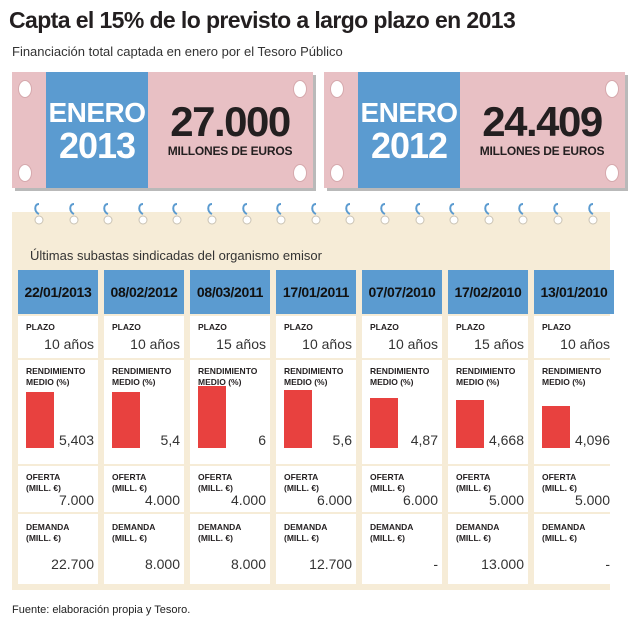 The image size is (640, 632). What do you see at coordinates (72, 564) in the screenshot?
I see `demanda-value: 22.700` at bounding box center [72, 564].